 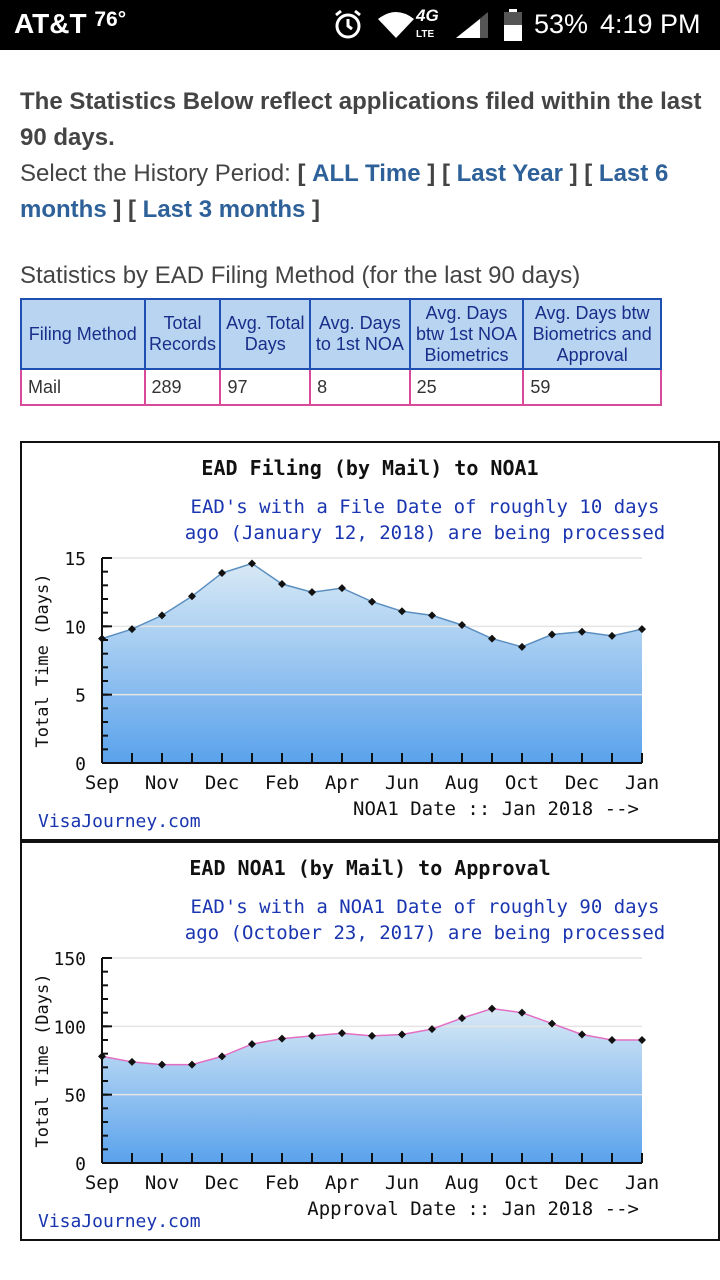 I want to click on x-tick-label: Feb, so click(x=282, y=1183).